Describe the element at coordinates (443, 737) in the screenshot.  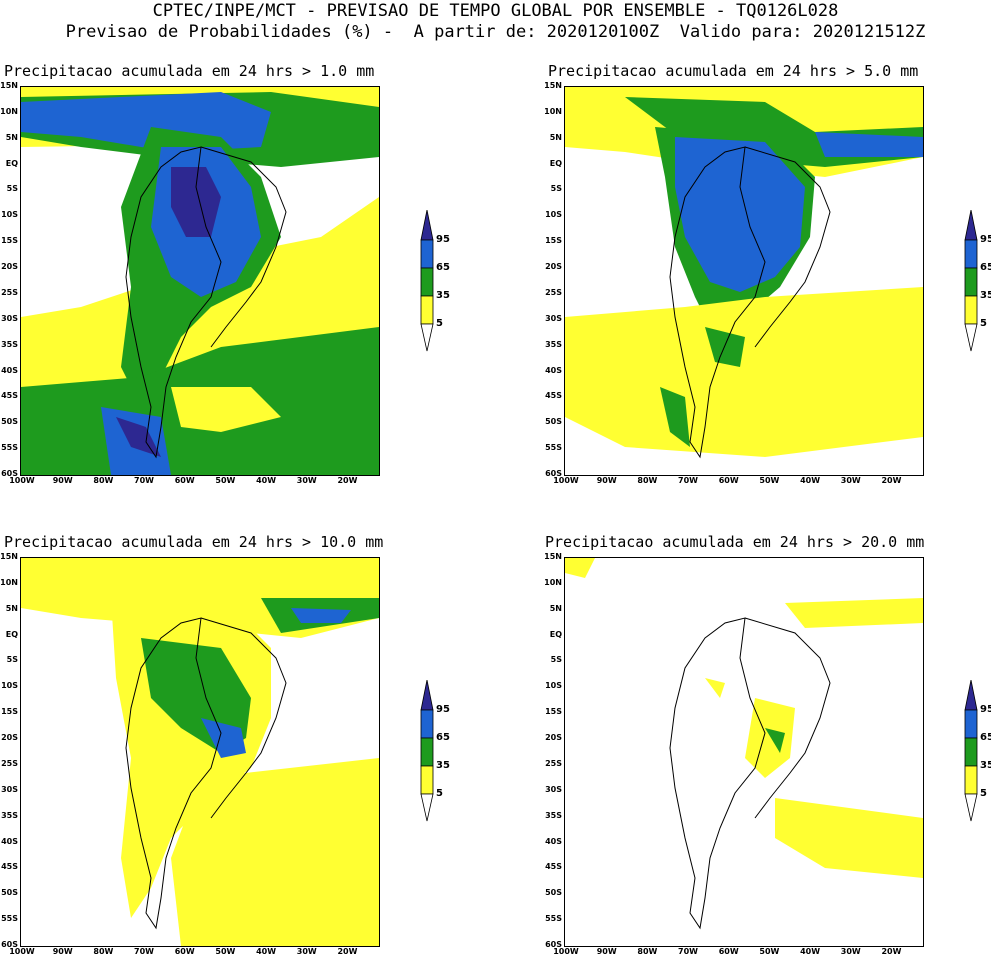
I see `colorbar-label: 65` at that location.